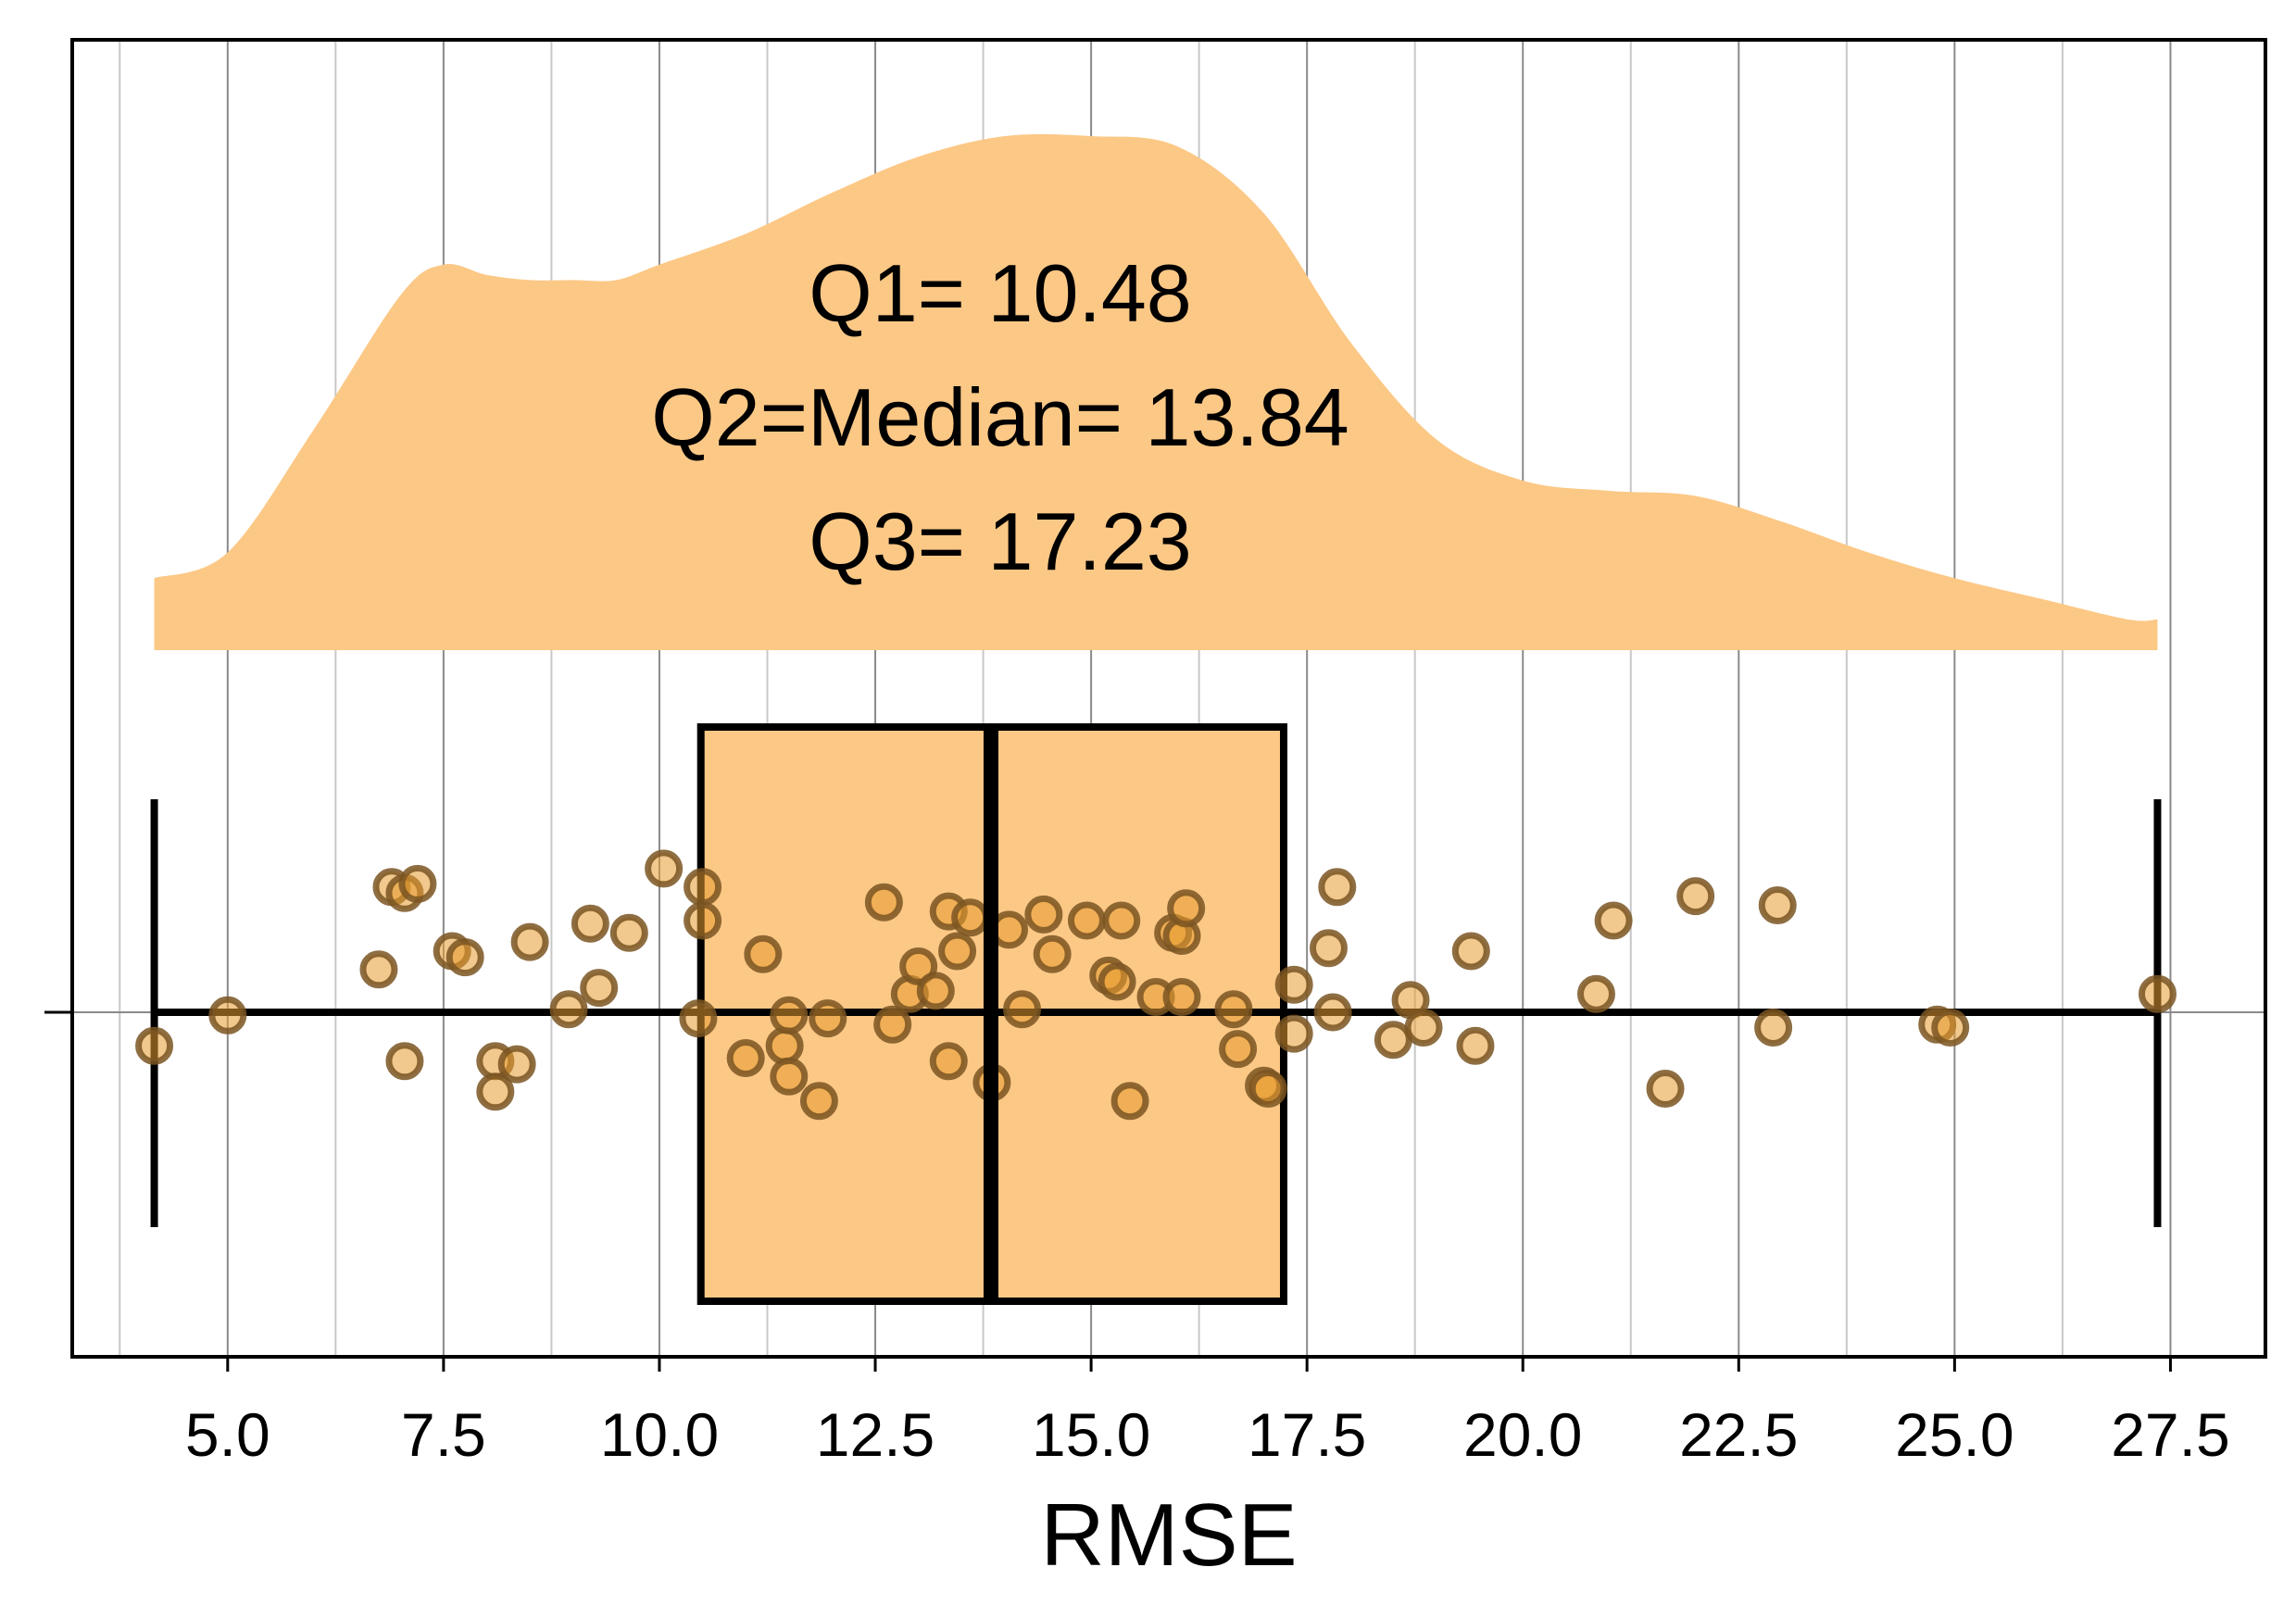 The width and height of the screenshot is (2296, 1605). Describe the element at coordinates (1307, 1434) in the screenshot. I see `x-tick-label: 17.5` at that location.